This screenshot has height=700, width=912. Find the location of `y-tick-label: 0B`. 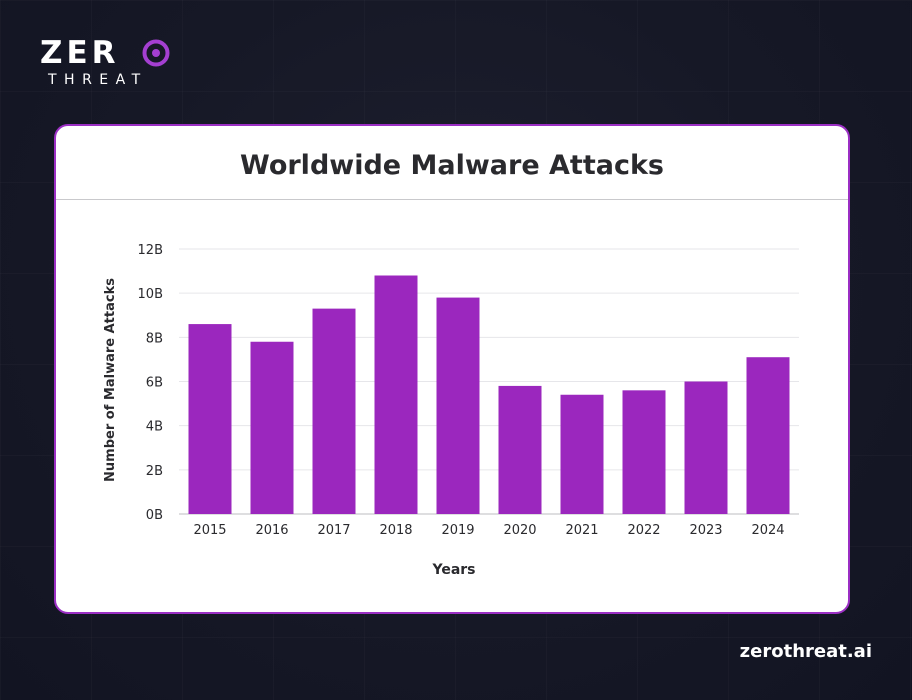

y-tick-label: 0B is located at coordinates (154, 515).